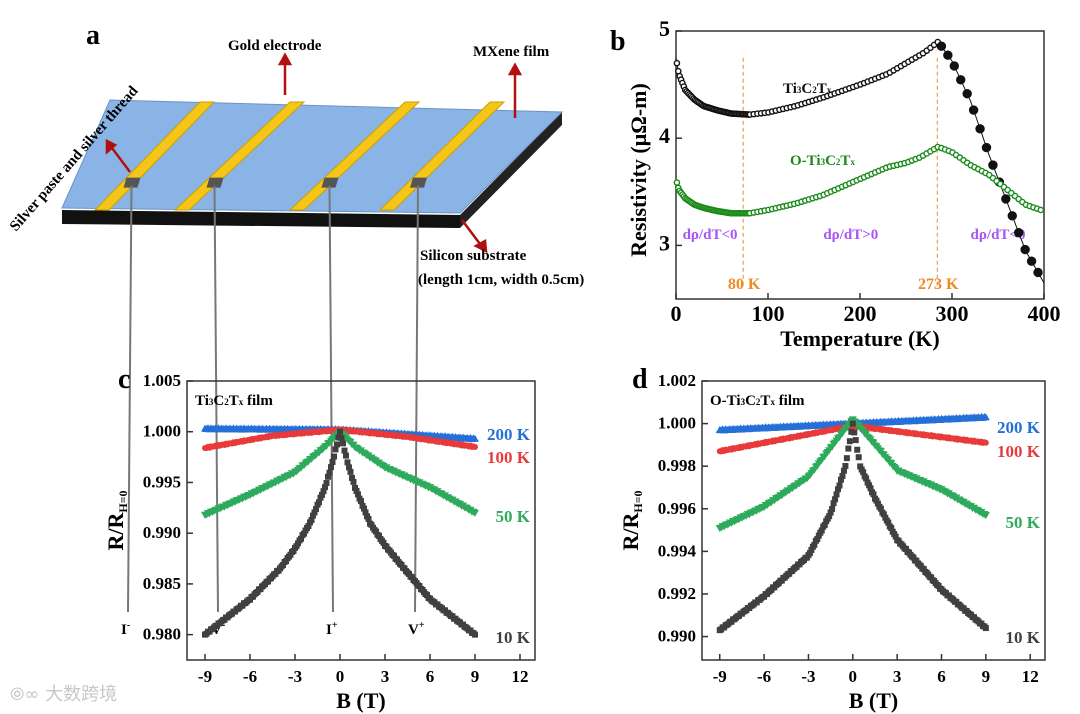 Image resolution: width=1080 pixels, height=714 pixels. Describe the element at coordinates (677, 508) in the screenshot. I see `y-tick-label: 0.996` at that location.